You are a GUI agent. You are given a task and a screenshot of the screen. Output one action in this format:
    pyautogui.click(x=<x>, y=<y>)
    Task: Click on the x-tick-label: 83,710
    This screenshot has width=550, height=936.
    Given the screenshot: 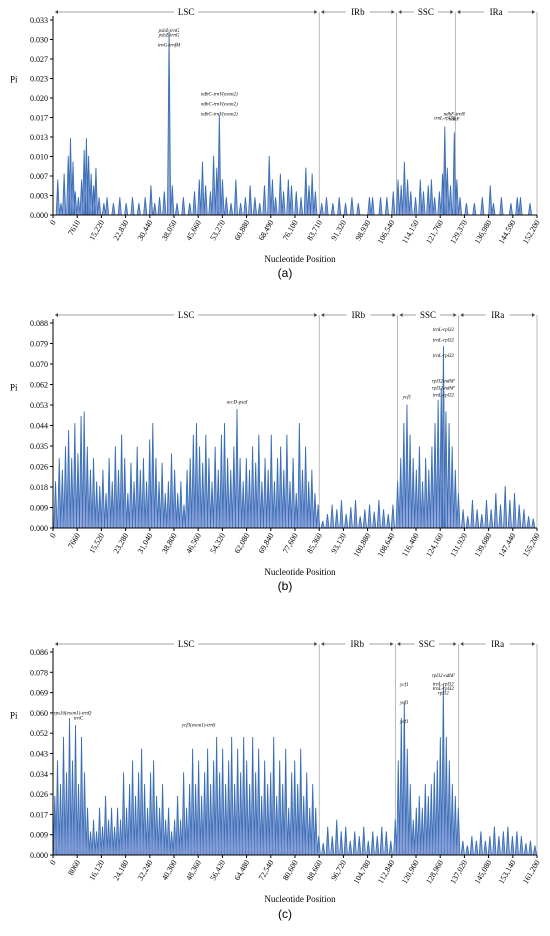 What is the action you would take?
    pyautogui.click(x=314, y=231)
    